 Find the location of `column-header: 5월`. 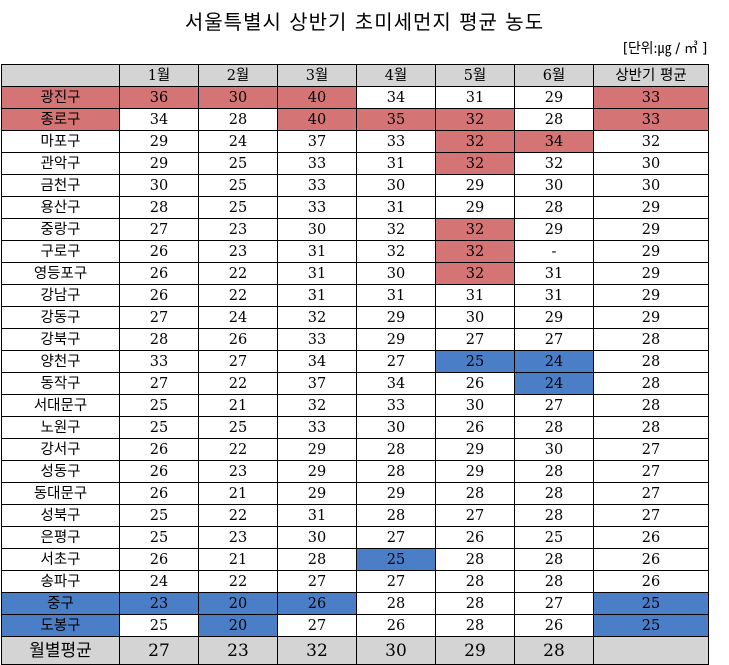

column-header: 5월 is located at coordinates (475, 75).